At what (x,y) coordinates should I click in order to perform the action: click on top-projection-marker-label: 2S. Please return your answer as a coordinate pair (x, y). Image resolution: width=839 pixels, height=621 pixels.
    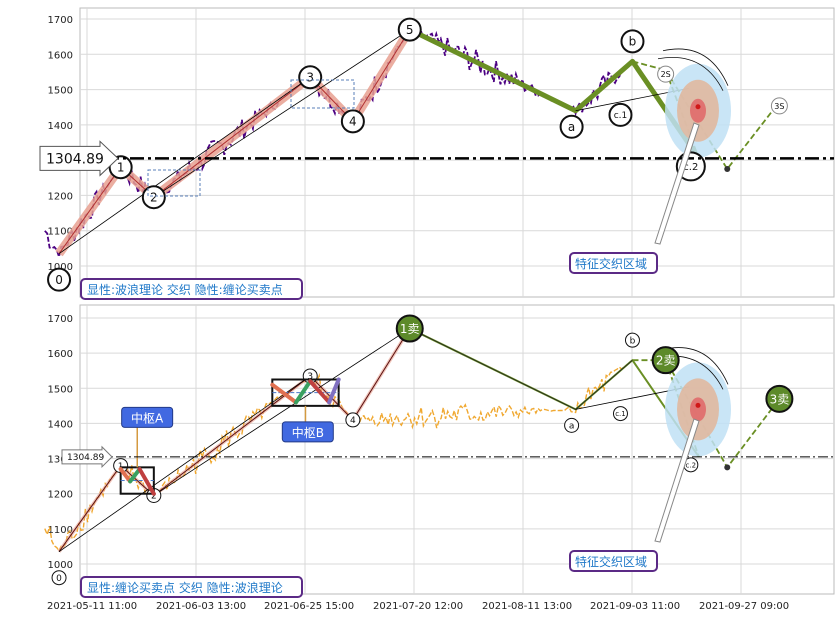
    Looking at the image, I should click on (666, 74).